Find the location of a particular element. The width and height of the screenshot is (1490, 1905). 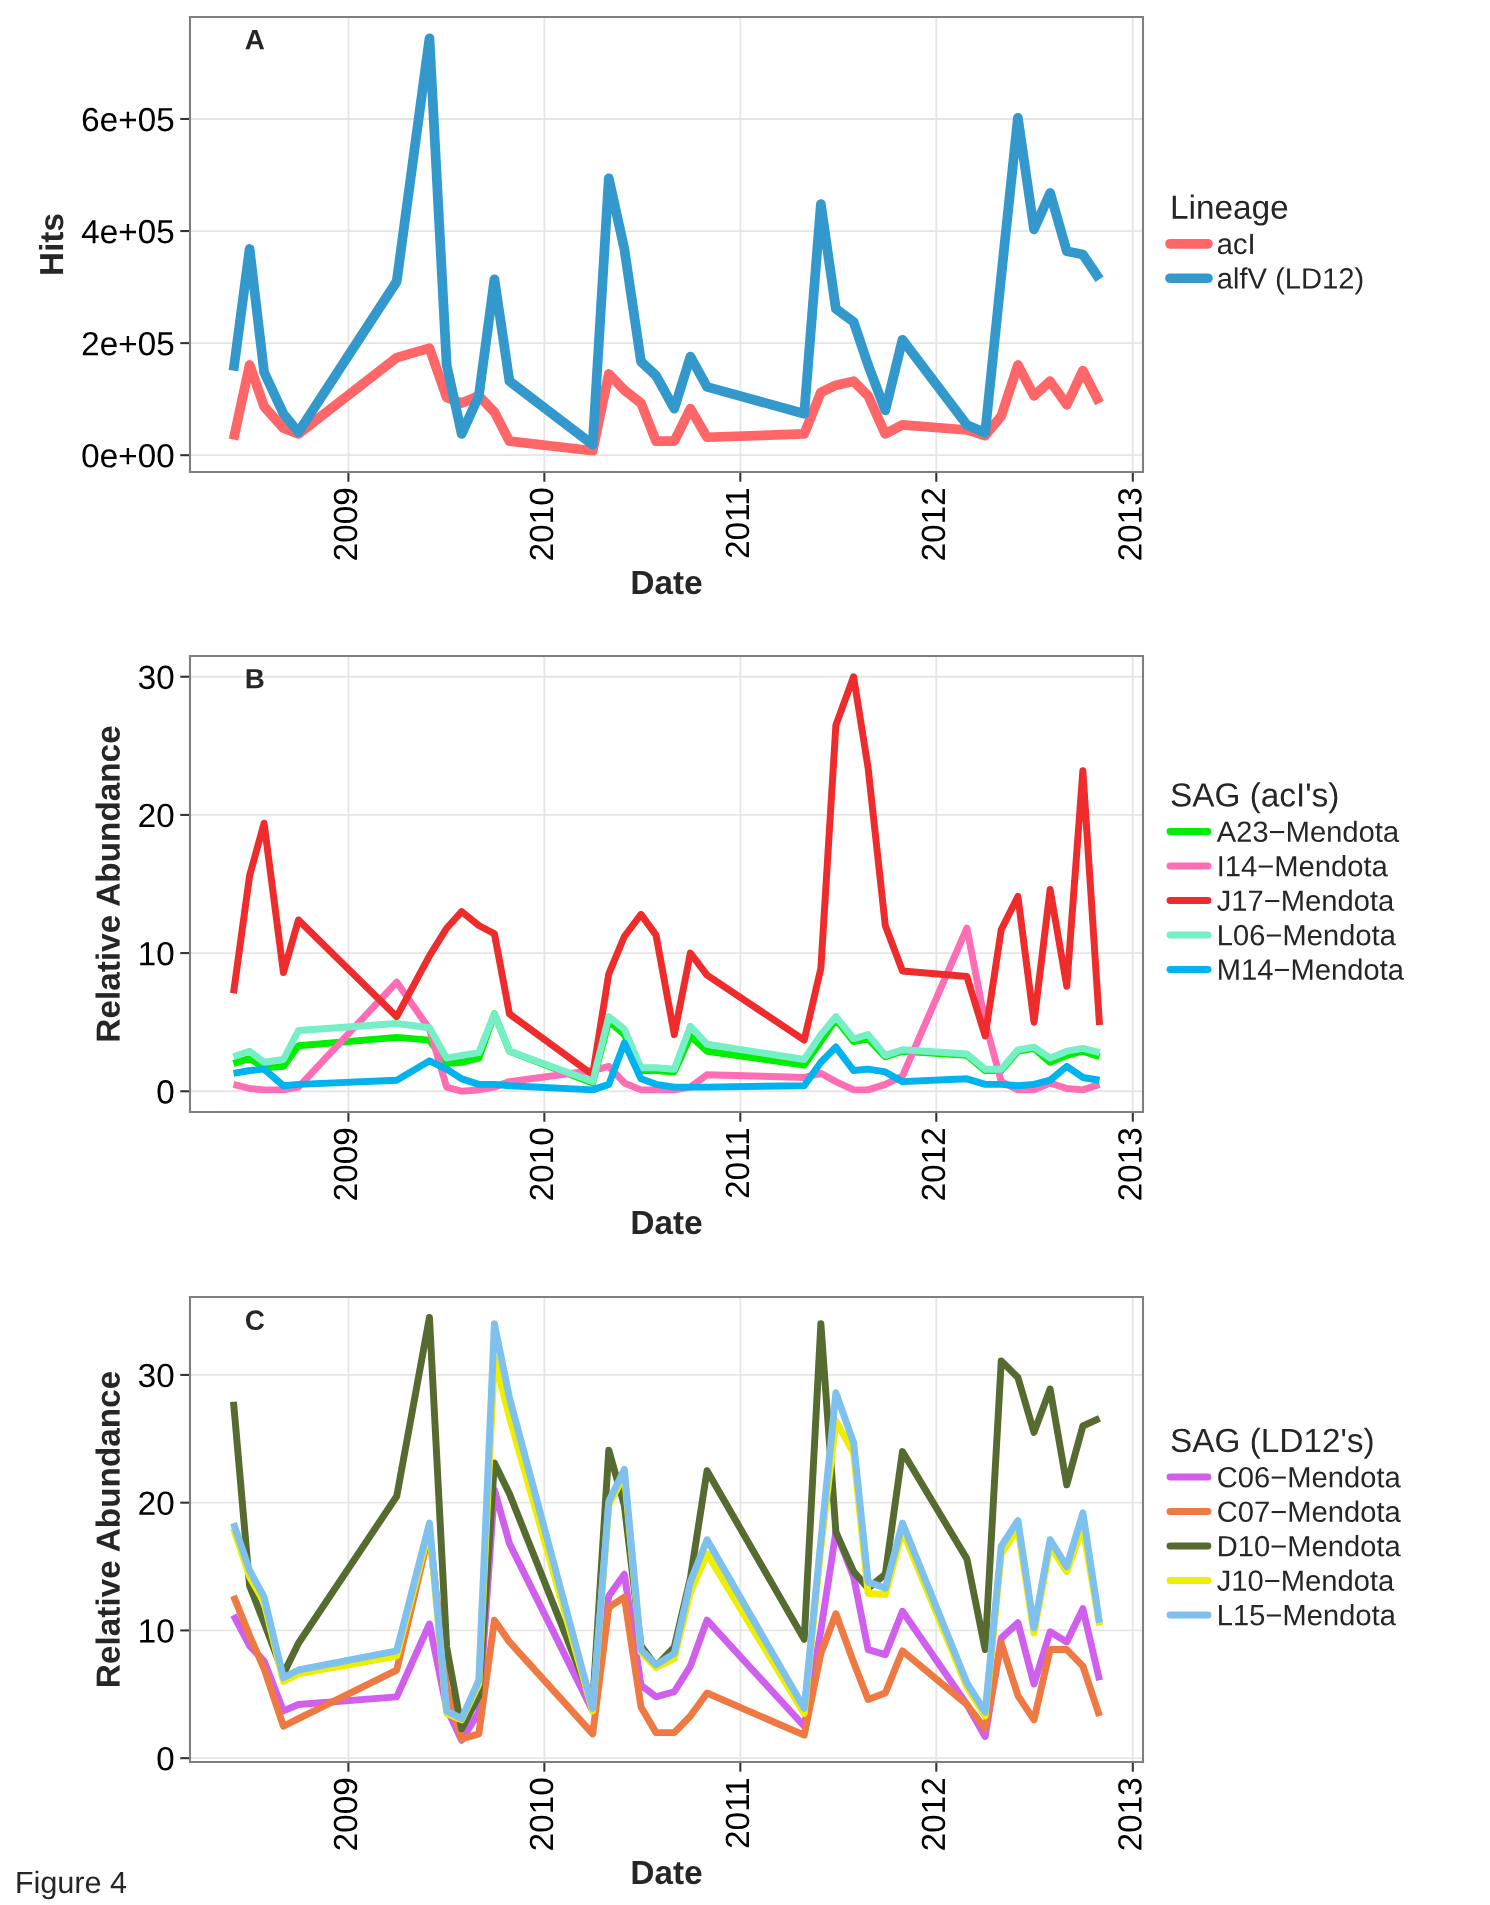

annotation: A is located at coordinates (255, 40).